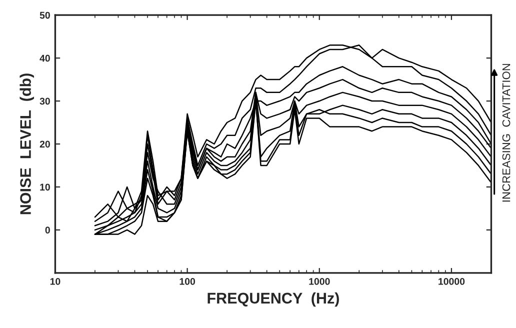  What do you see at coordinates (273, 299) in the screenshot?
I see `x-axis-title: FREQUENCY (Hz)` at bounding box center [273, 299].